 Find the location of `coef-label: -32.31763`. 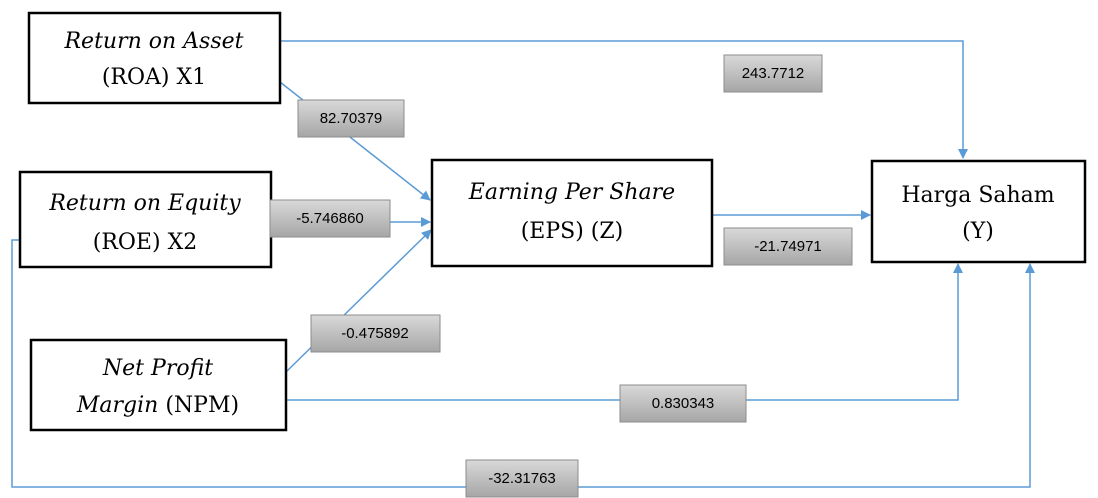

coef-label: -32.31763 is located at coordinates (522, 478).